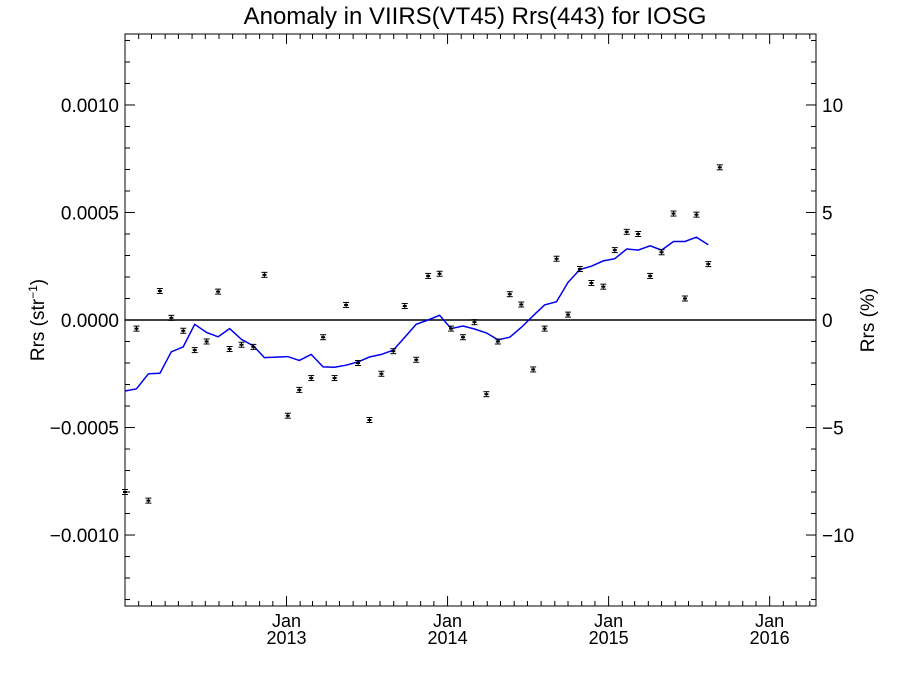 This screenshot has width=900, height=675. I want to click on left-y-axis-label-sup: −1, so click(33, 292).